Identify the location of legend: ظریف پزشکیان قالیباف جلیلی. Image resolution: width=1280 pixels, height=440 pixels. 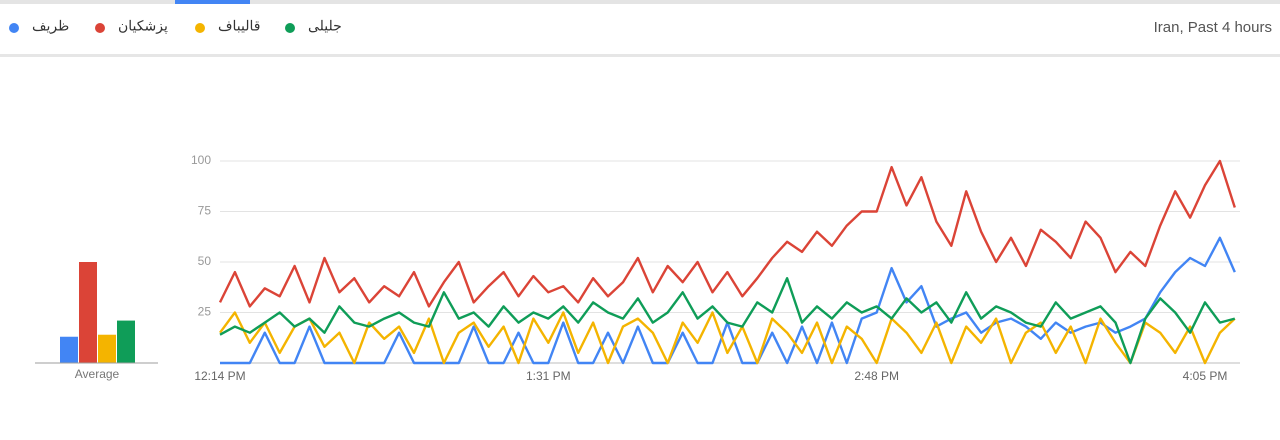
(175, 26).